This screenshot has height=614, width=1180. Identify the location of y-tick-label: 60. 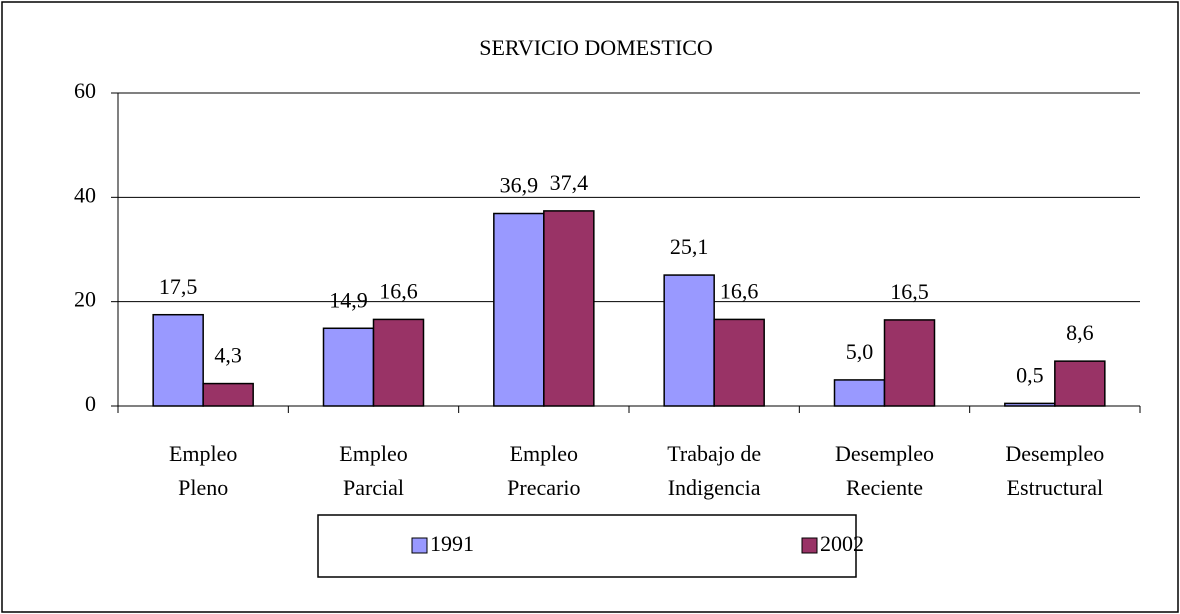
(85, 90).